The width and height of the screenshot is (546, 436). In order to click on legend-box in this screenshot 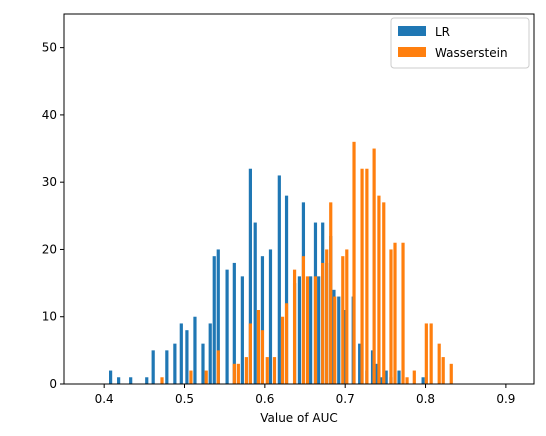, I will do `click(460, 43)`.